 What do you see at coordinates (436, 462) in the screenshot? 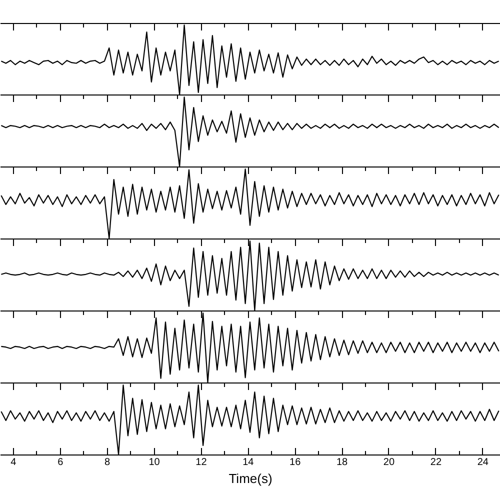
I see `x-tick-label: 22` at bounding box center [436, 462].